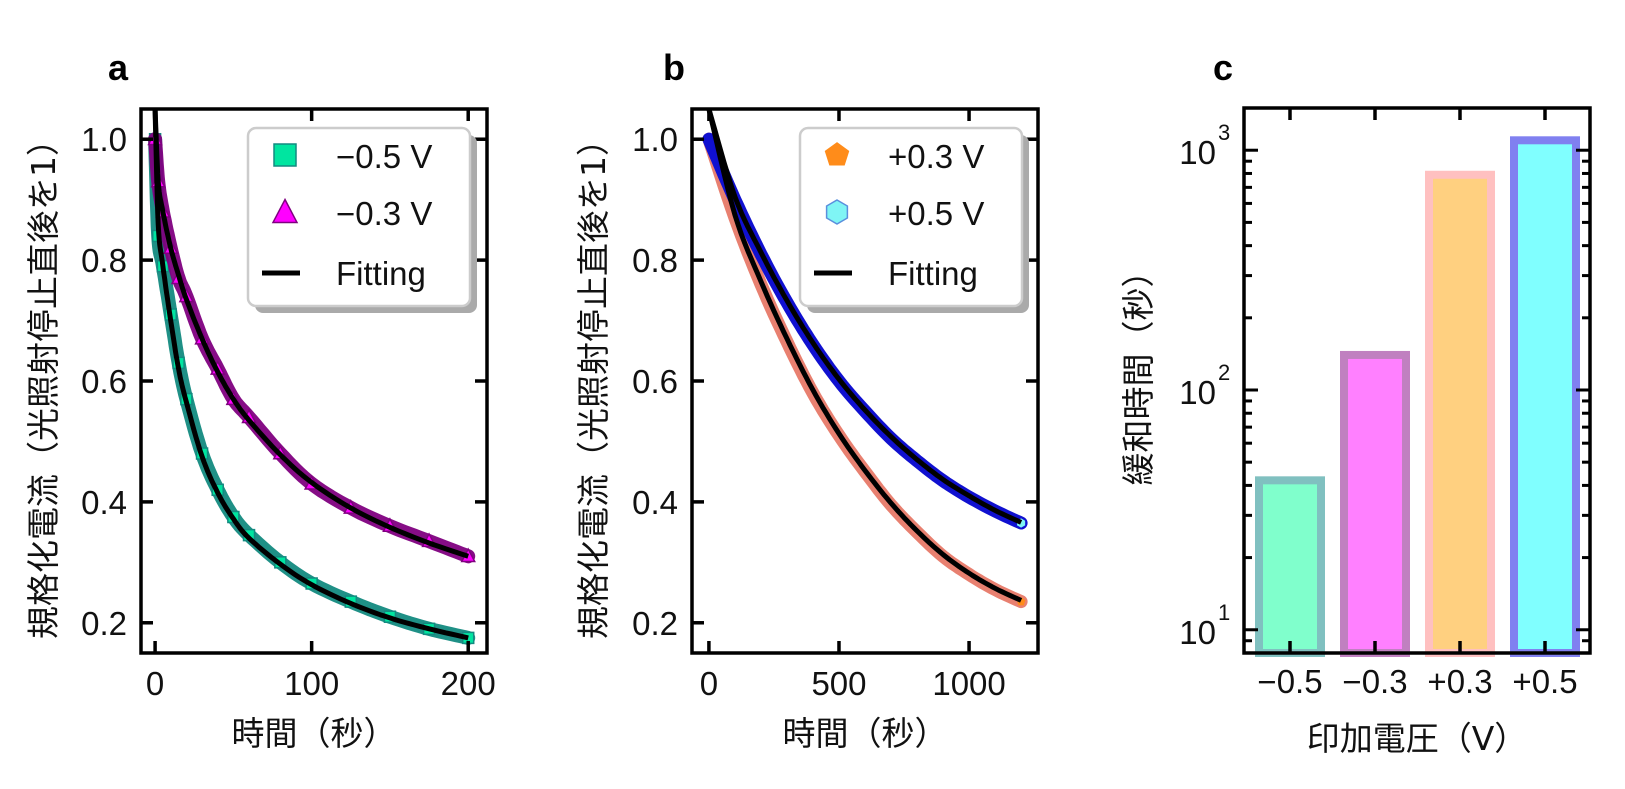 The width and height of the screenshot is (1625, 789). Describe the element at coordinates (865, 733) in the screenshot. I see `panel-b-xlabel: 時間（秒）` at that location.